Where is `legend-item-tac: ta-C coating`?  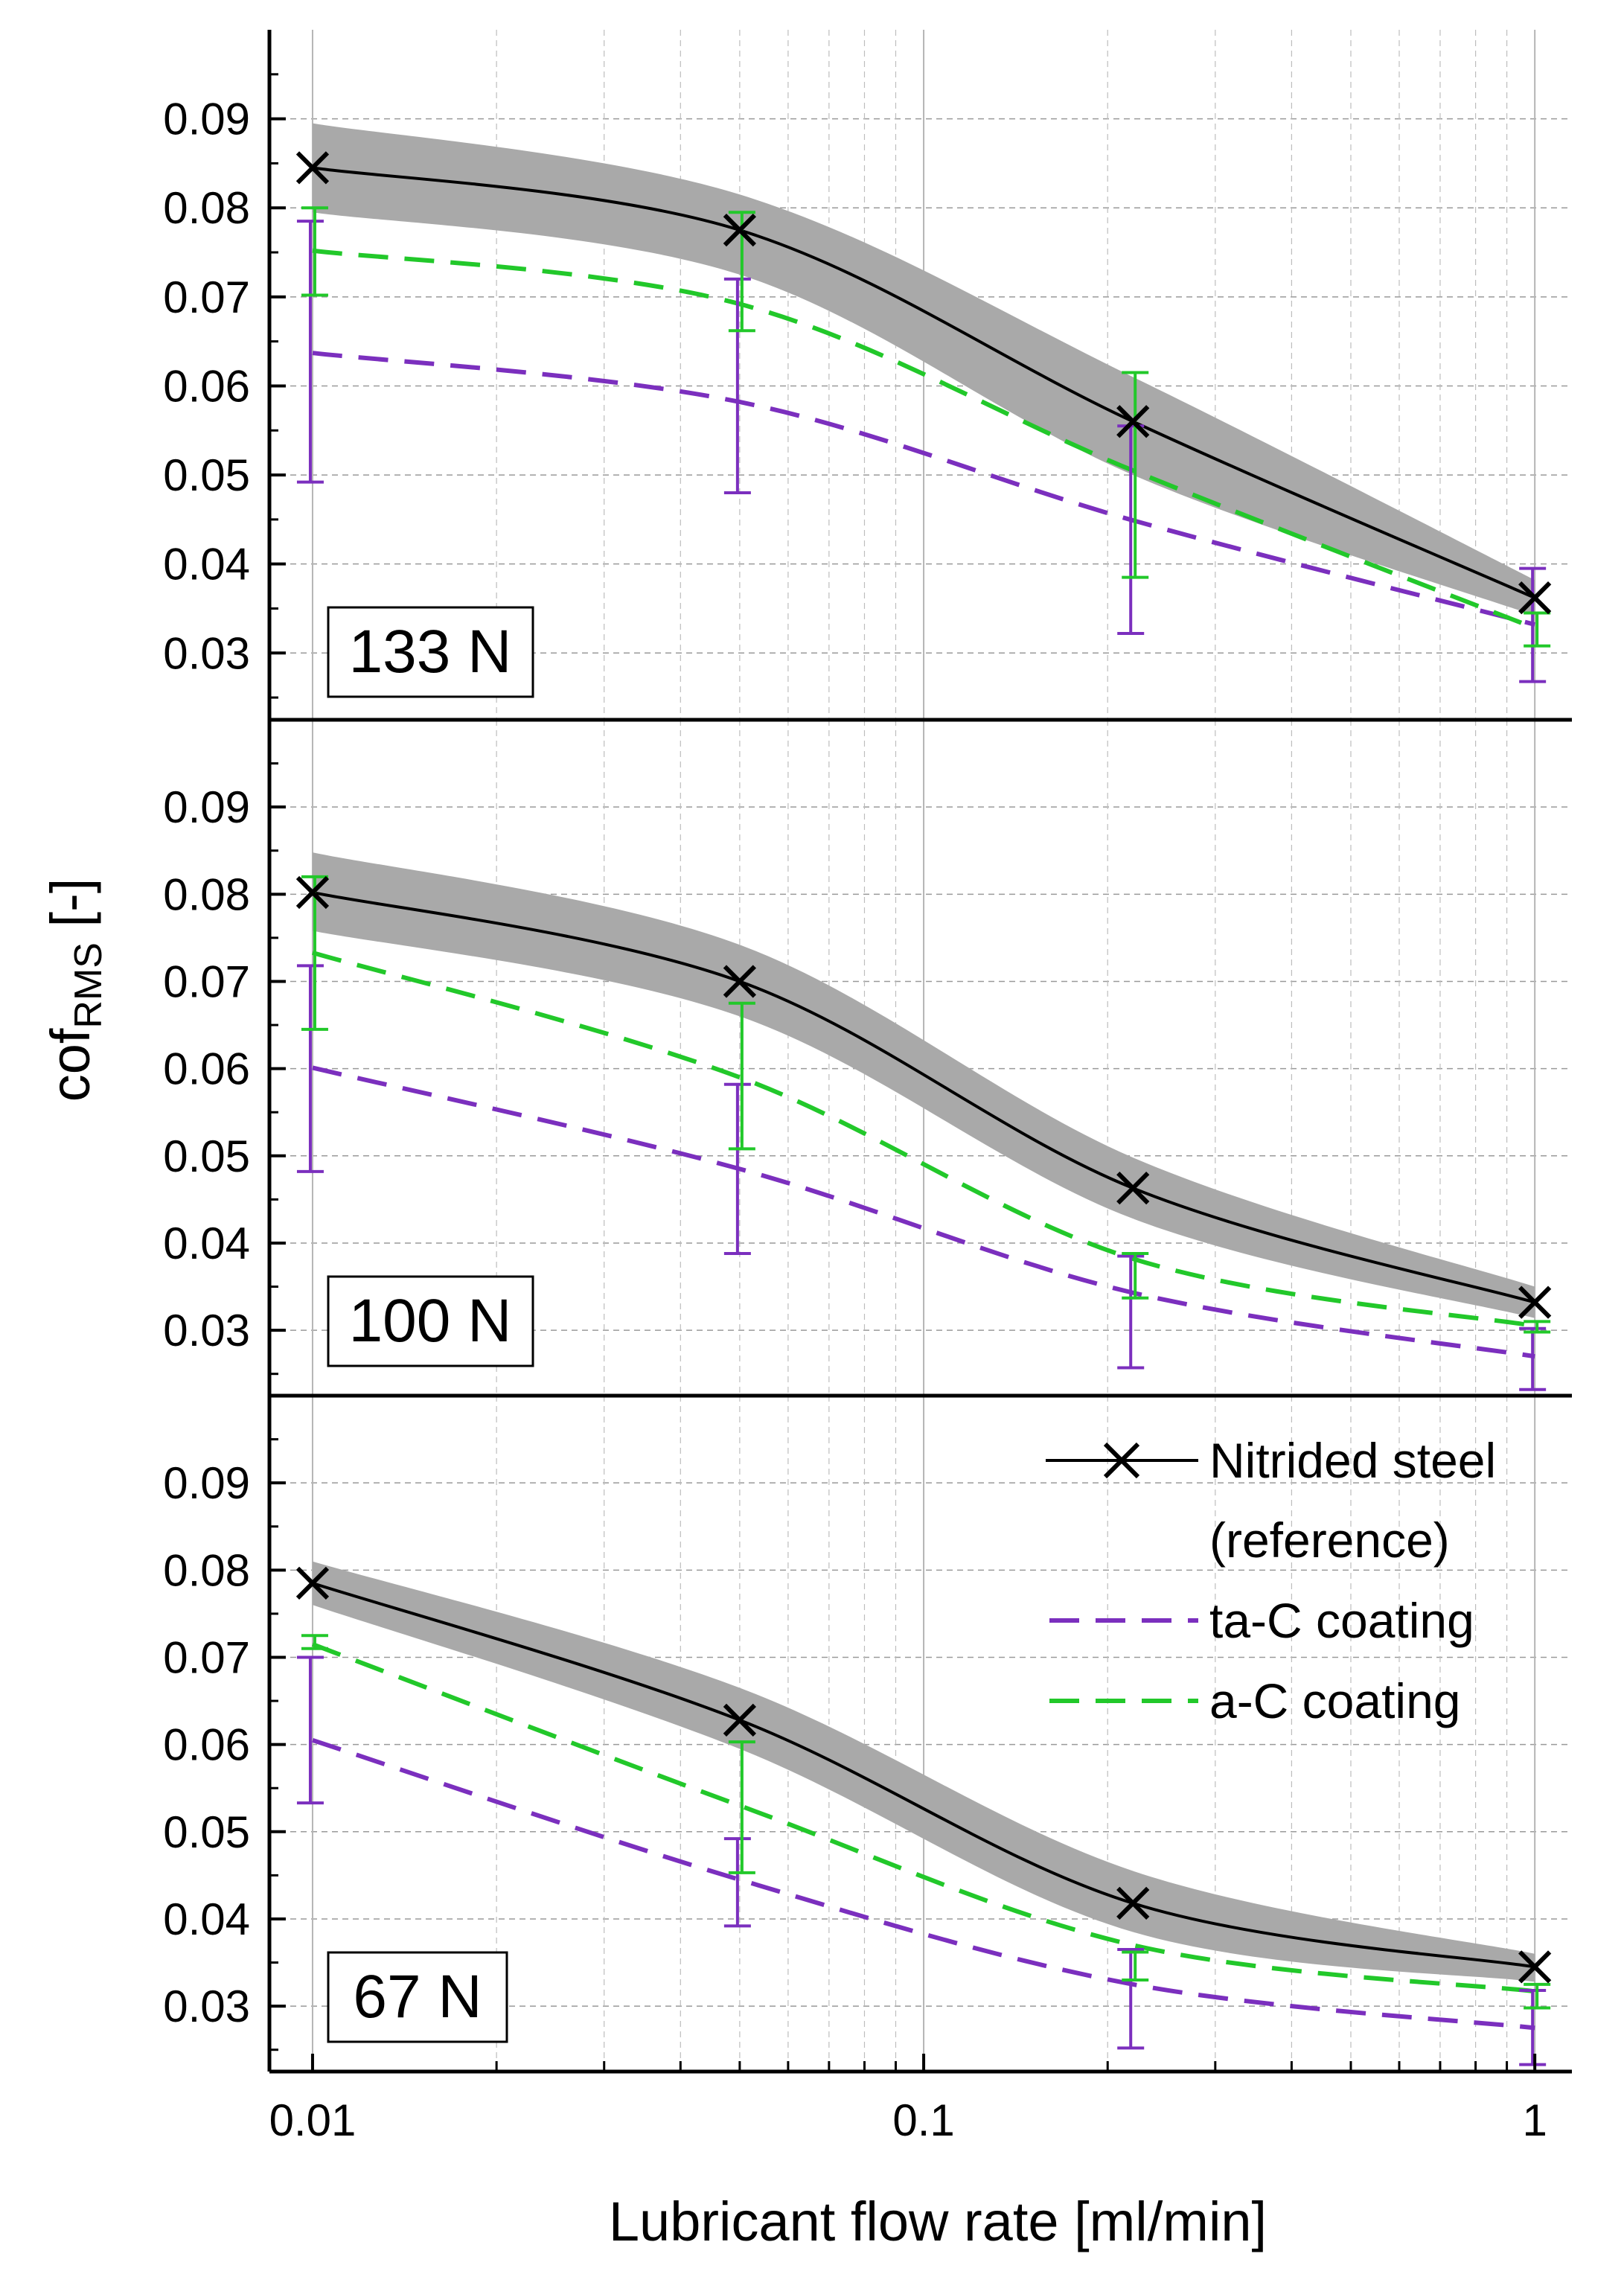 legend-item-tac: ta-C coating is located at coordinates (1262, 1620).